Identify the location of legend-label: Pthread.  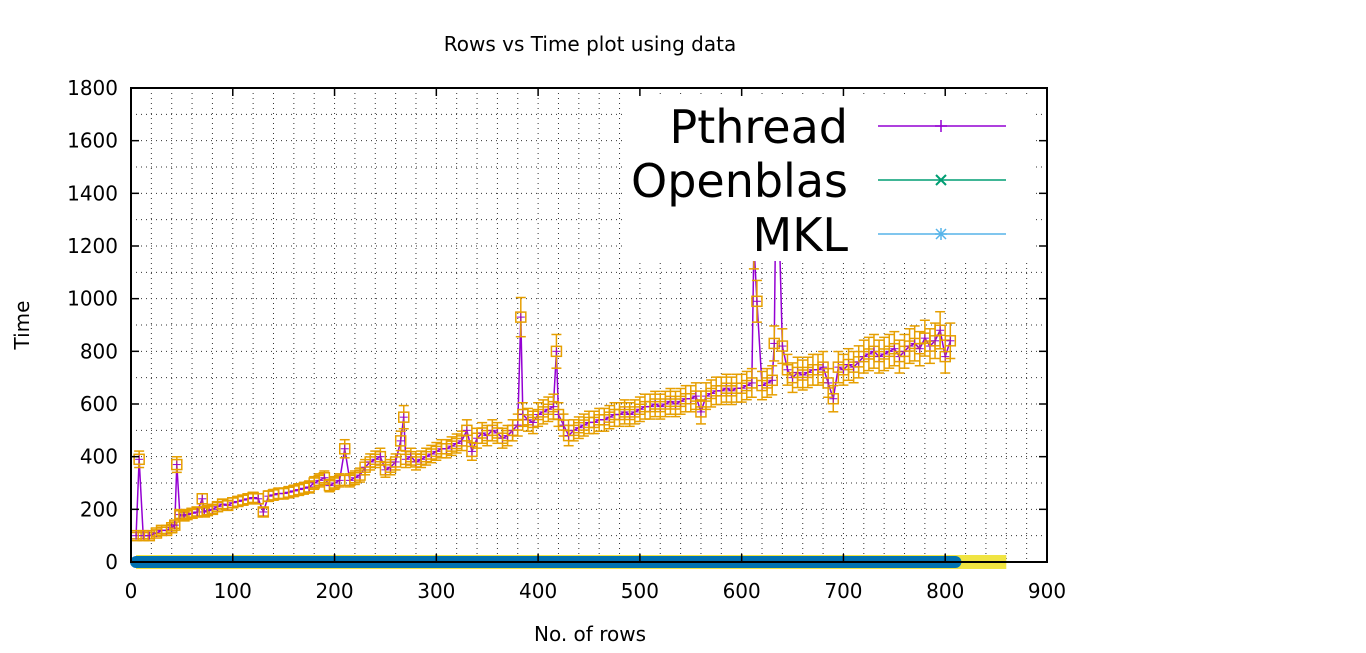
(758, 127).